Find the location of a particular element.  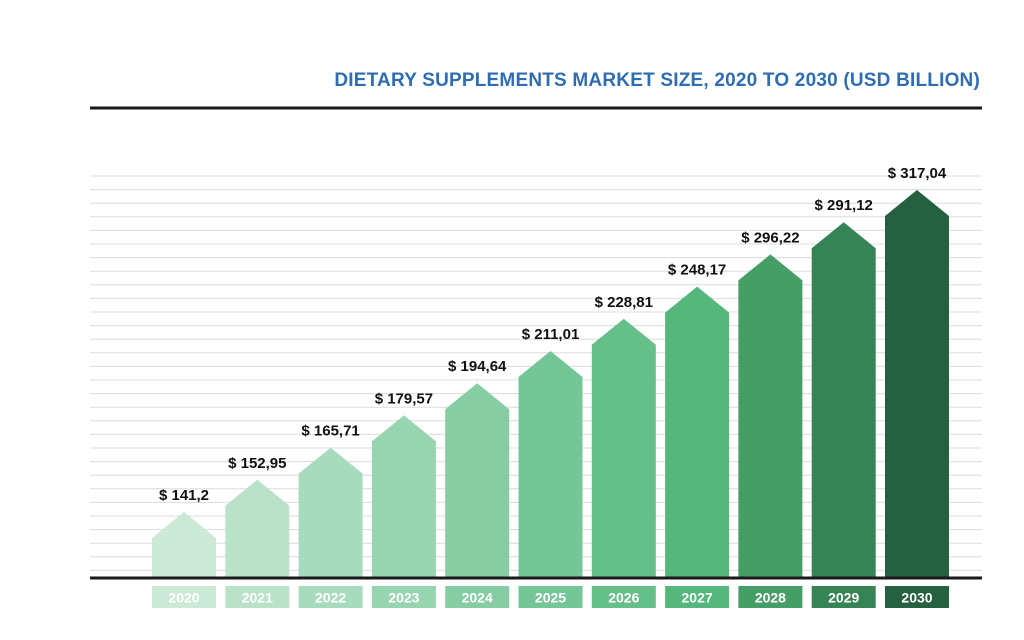

category-tile-2027 is located at coordinates (697, 597).